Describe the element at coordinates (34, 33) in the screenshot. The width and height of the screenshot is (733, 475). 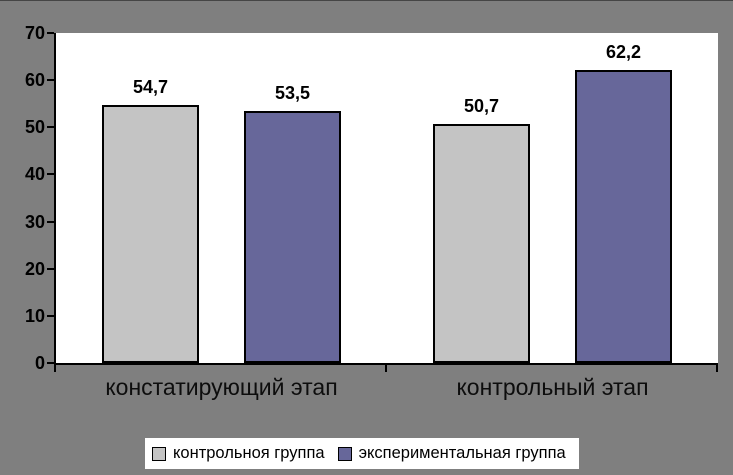
I see `y-axis-label: 70` at that location.